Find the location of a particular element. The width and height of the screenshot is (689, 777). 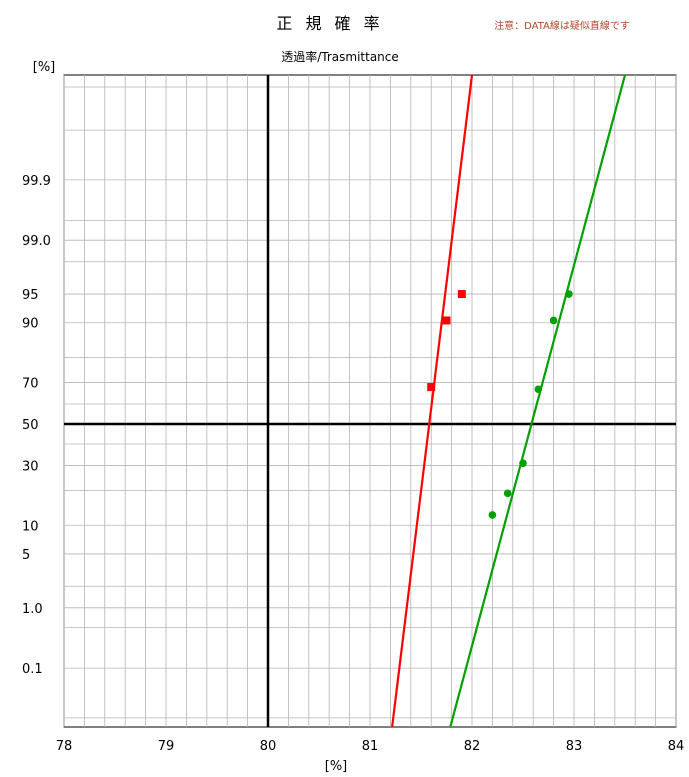

y-tick-label: 10 is located at coordinates (30, 526).